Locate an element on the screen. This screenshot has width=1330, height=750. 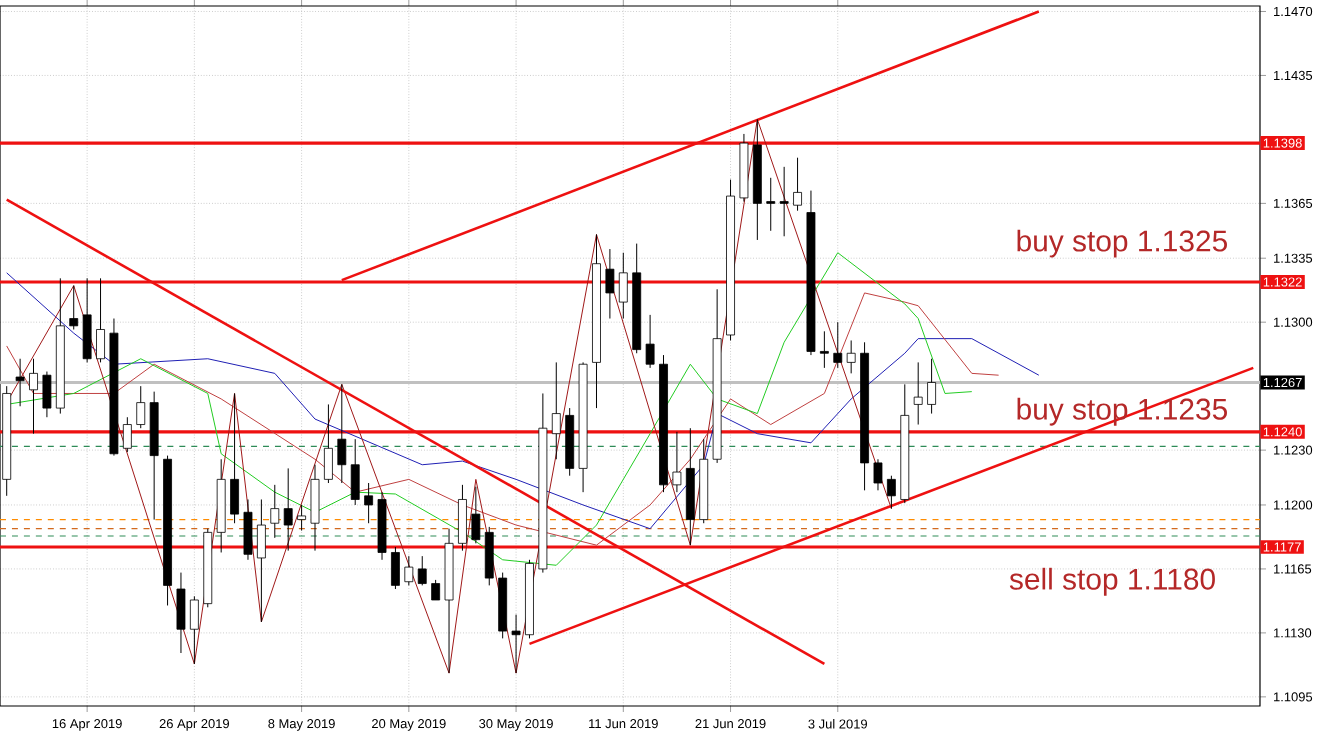
annotation: buy stop 1.1235 is located at coordinates (1122, 411).